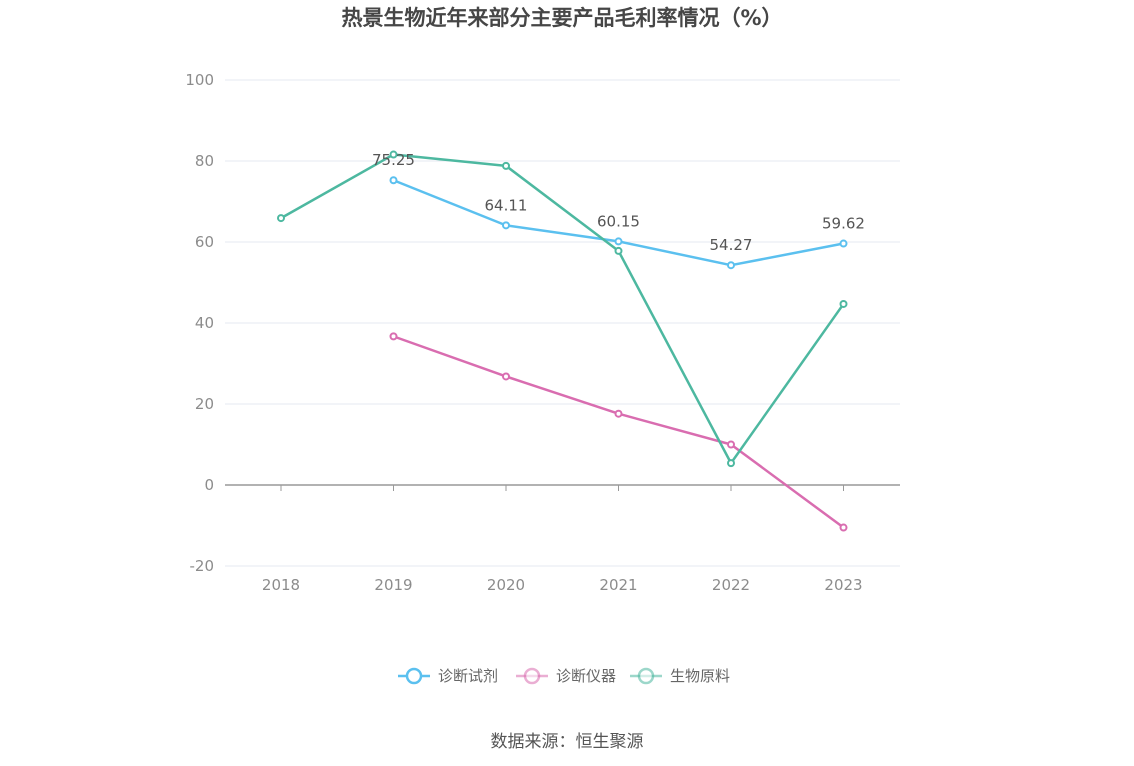 The height and width of the screenshot is (766, 1134). I want to click on data-label: 64.11, so click(506, 205).